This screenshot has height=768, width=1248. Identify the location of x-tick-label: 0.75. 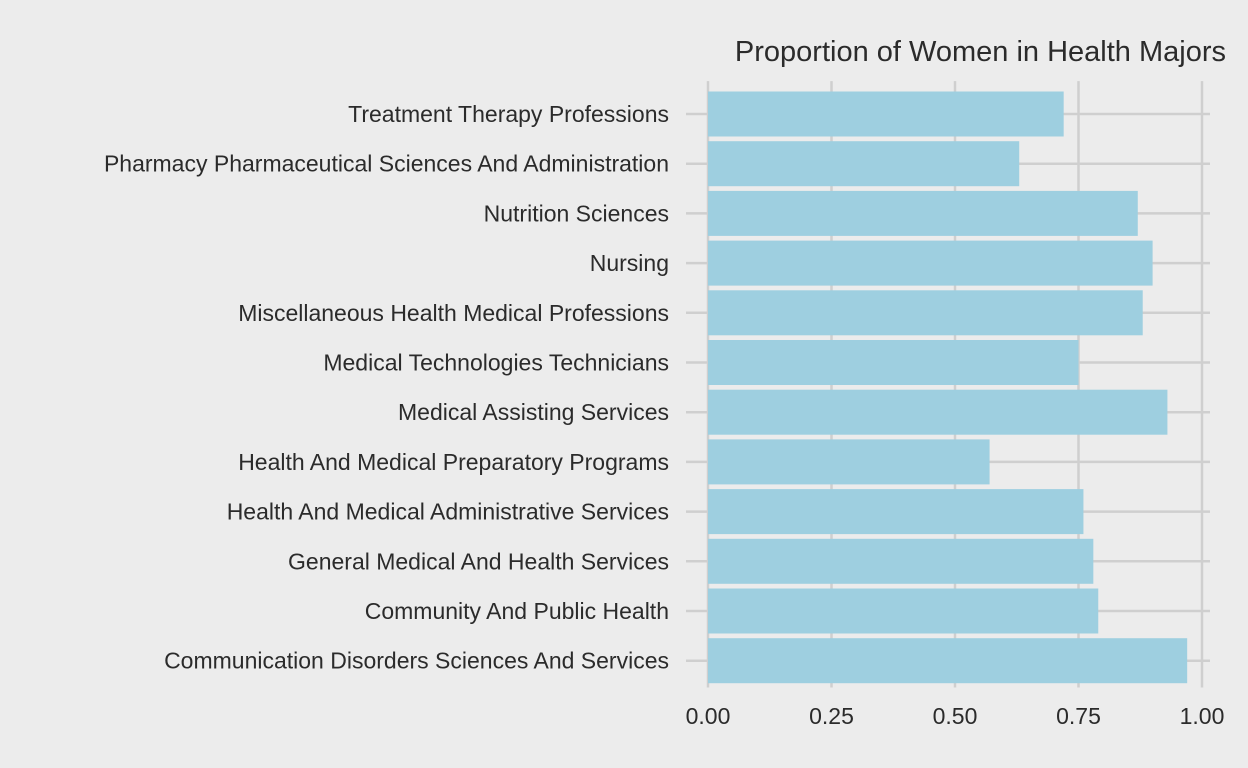
(1078, 716).